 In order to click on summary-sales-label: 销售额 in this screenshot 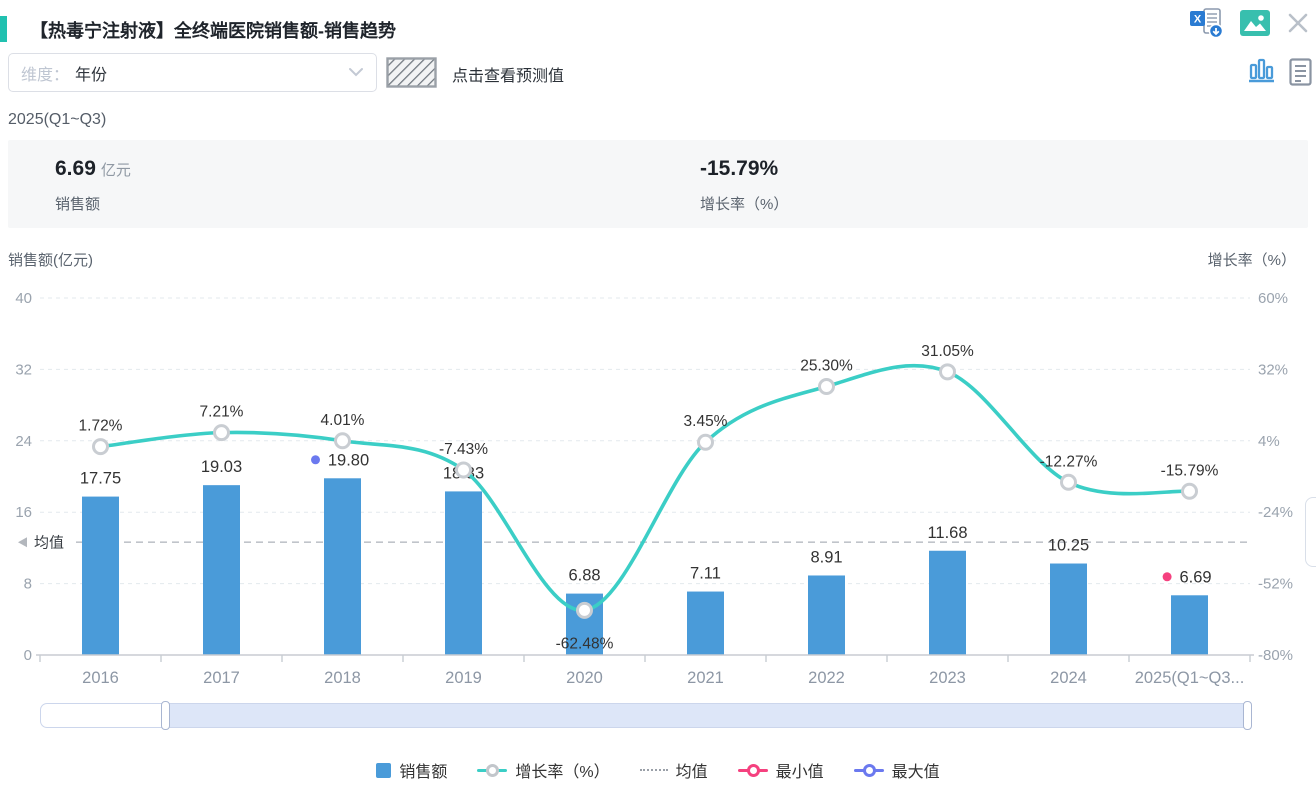, I will do `click(78, 204)`.